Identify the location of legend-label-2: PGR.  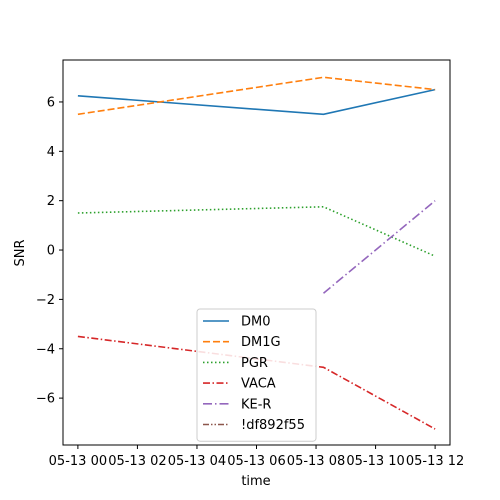
(254, 363).